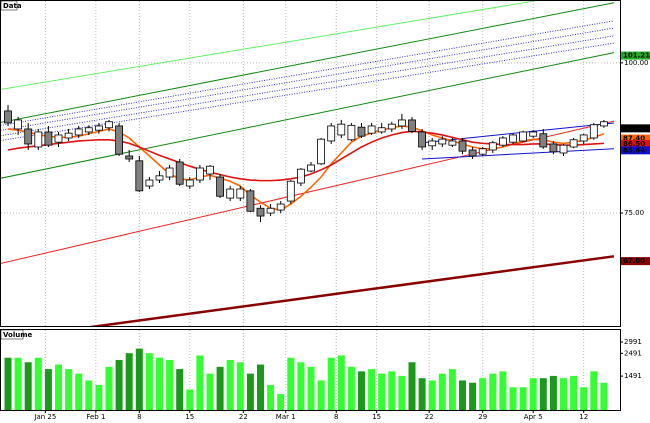 This screenshot has height=423, width=650. I want to click on price-label: 85.44, so click(634, 150).